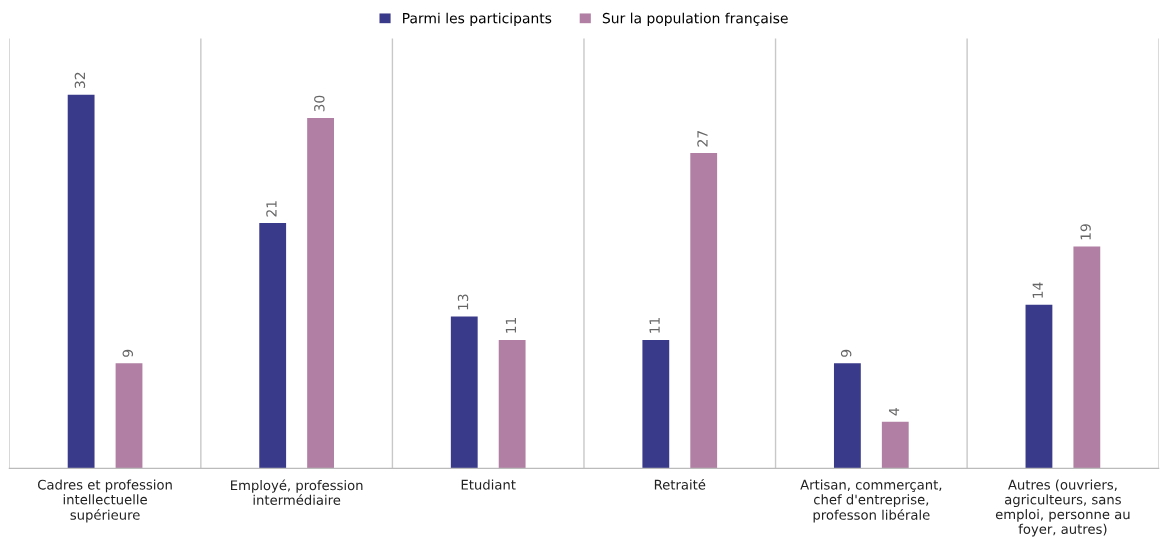 The height and width of the screenshot is (551, 1161). Describe the element at coordinates (297, 492) in the screenshot. I see `x-tick-label: Employé, profession intermédiaire` at that location.